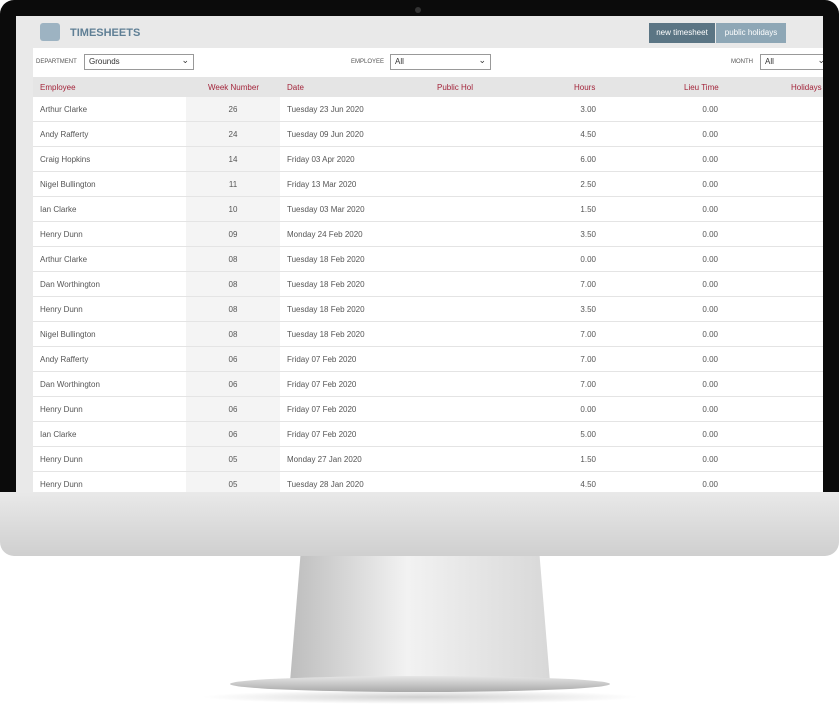 The height and width of the screenshot is (710, 839). What do you see at coordinates (455, 87) in the screenshot?
I see `col-public-hol: Public Hol` at bounding box center [455, 87].